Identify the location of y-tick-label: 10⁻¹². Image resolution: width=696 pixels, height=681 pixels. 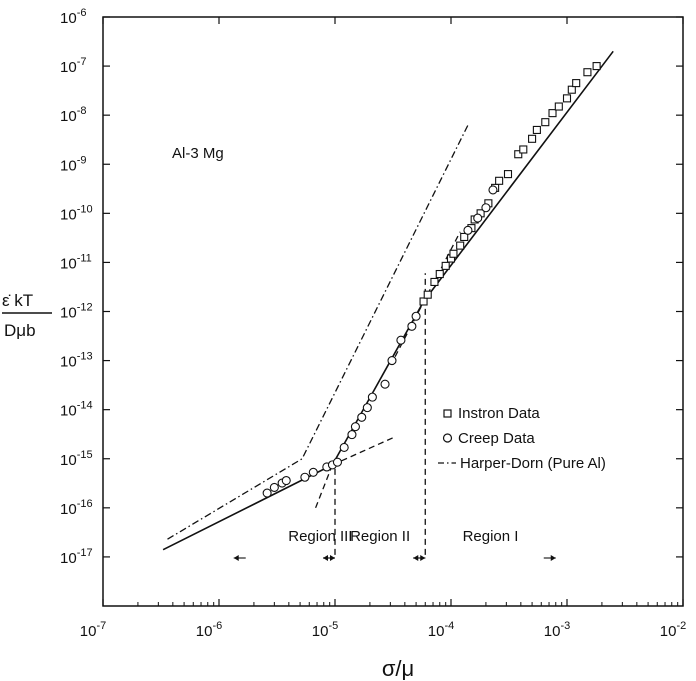
(76, 312).